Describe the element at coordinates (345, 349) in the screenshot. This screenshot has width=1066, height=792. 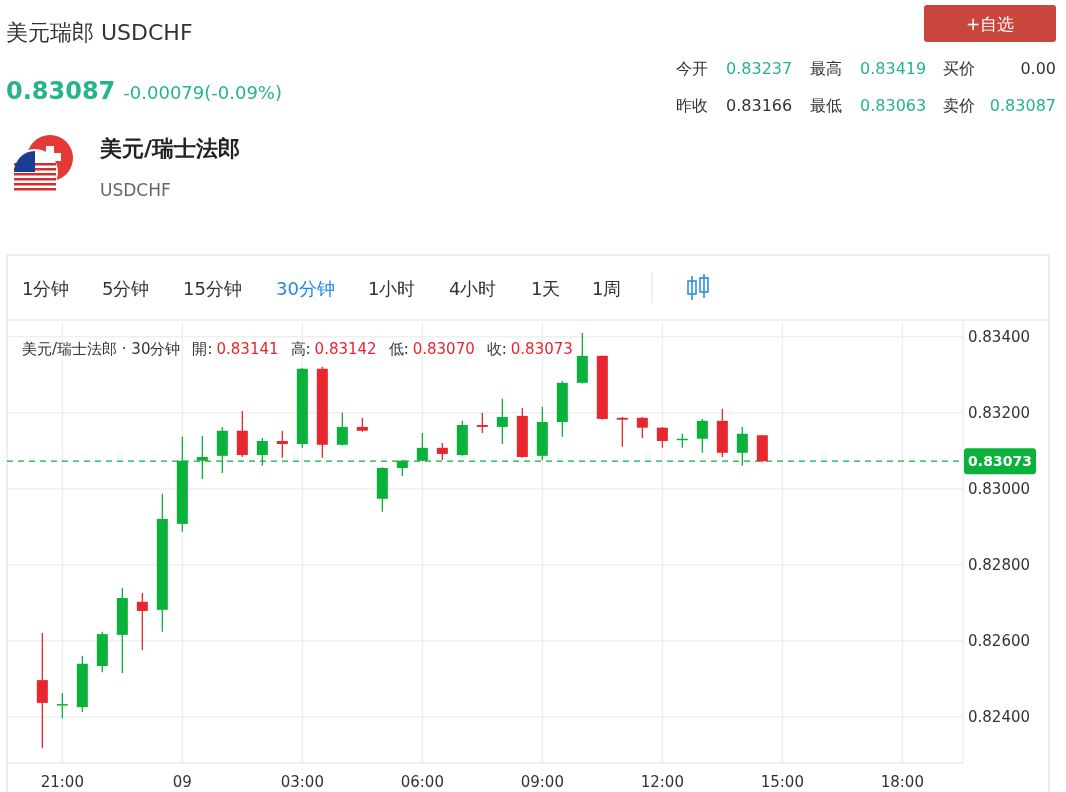
I see `annotation: 0.83142` at that location.